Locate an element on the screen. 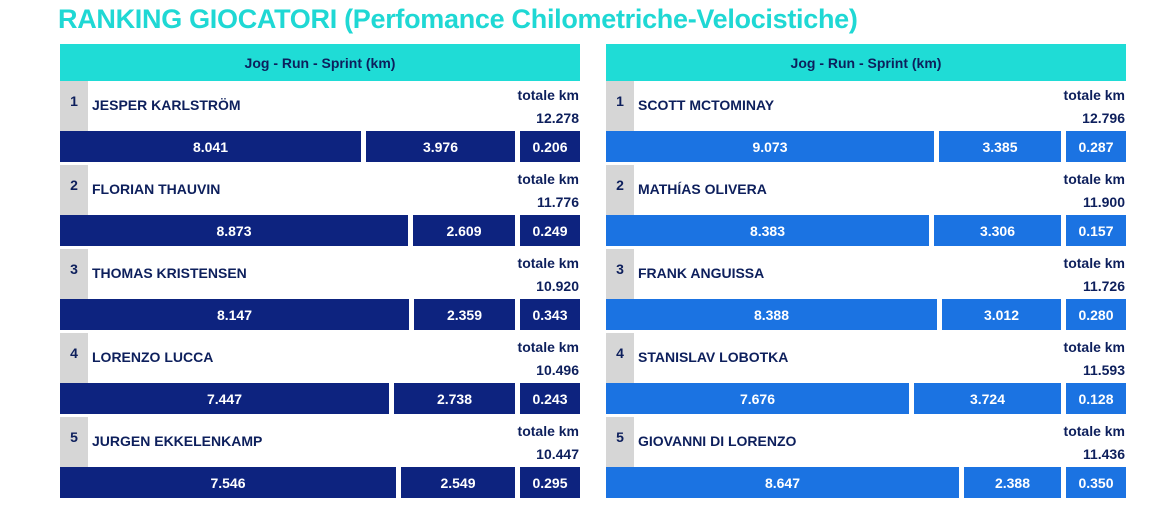 This screenshot has width=1175, height=512. distance-bars: 9.073 3.385 0.287 is located at coordinates (866, 146).